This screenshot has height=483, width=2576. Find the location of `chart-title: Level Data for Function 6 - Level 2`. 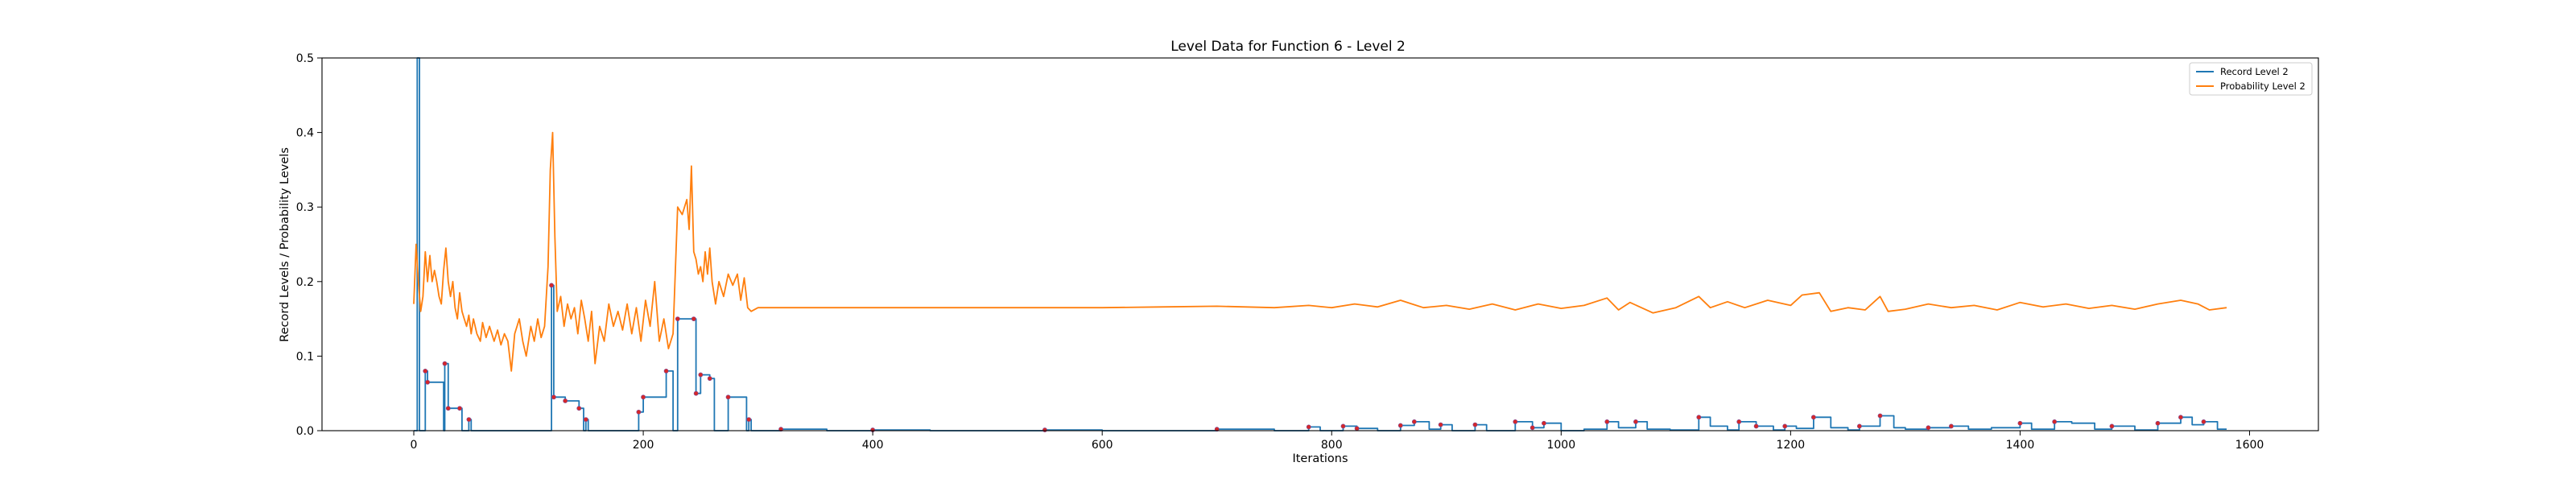

chart-title: Level Data for Function 6 - Level 2 is located at coordinates (1288, 47).